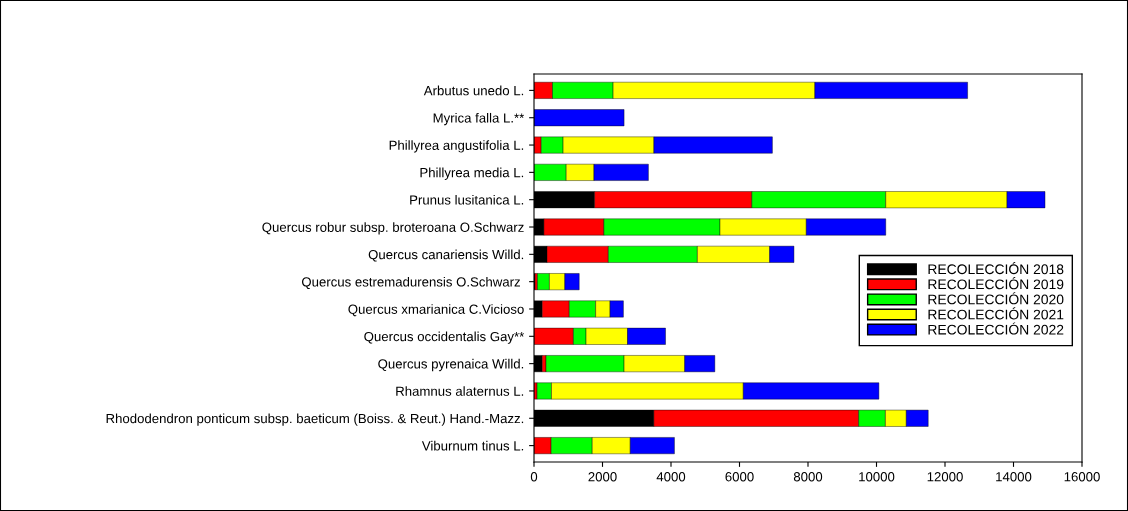 This screenshot has height=511, width=1128. What do you see at coordinates (996, 268) in the screenshot?
I see `legend-label: RECOLECCIÓN 2018` at bounding box center [996, 268].